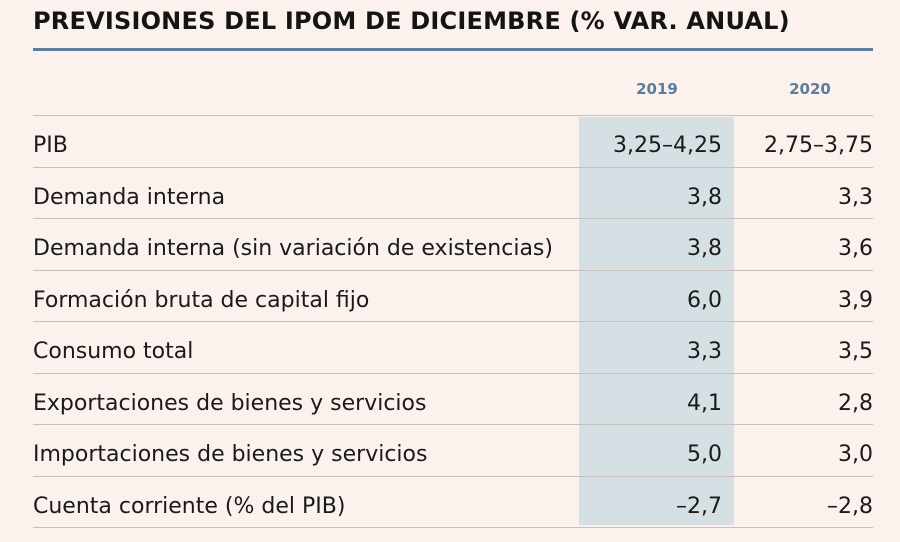 The image size is (900, 542). I want to click on cell-2019: 4,1, so click(704, 403).